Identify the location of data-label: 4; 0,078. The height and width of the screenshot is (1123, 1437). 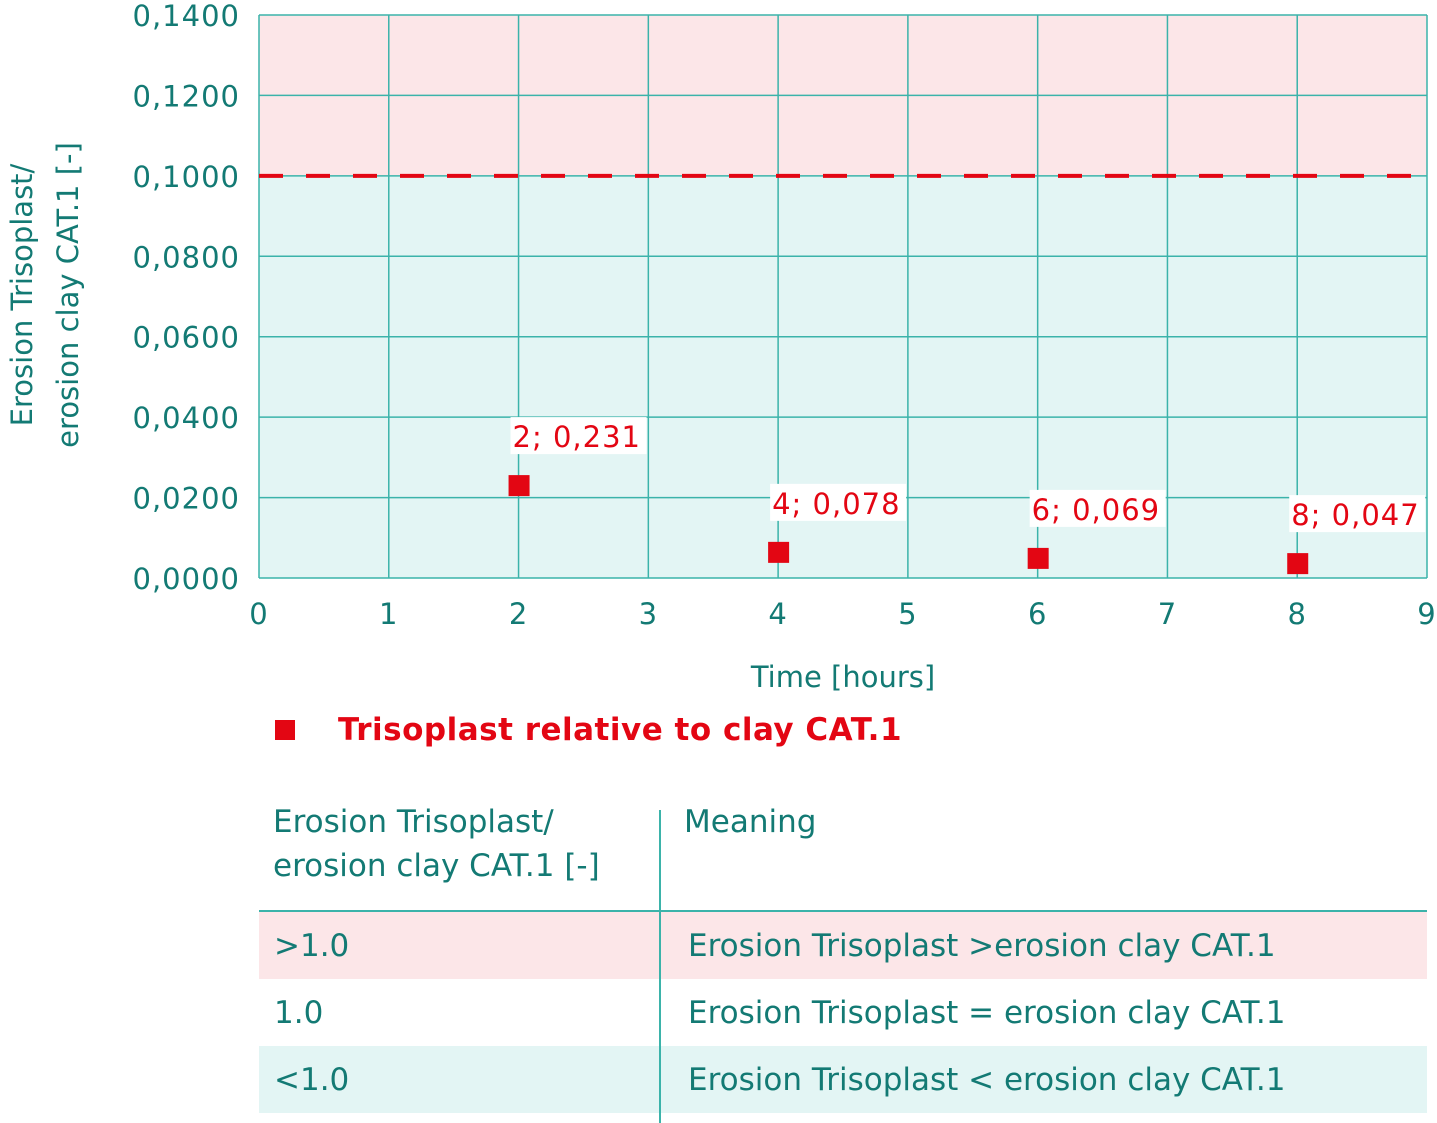
(836, 504).